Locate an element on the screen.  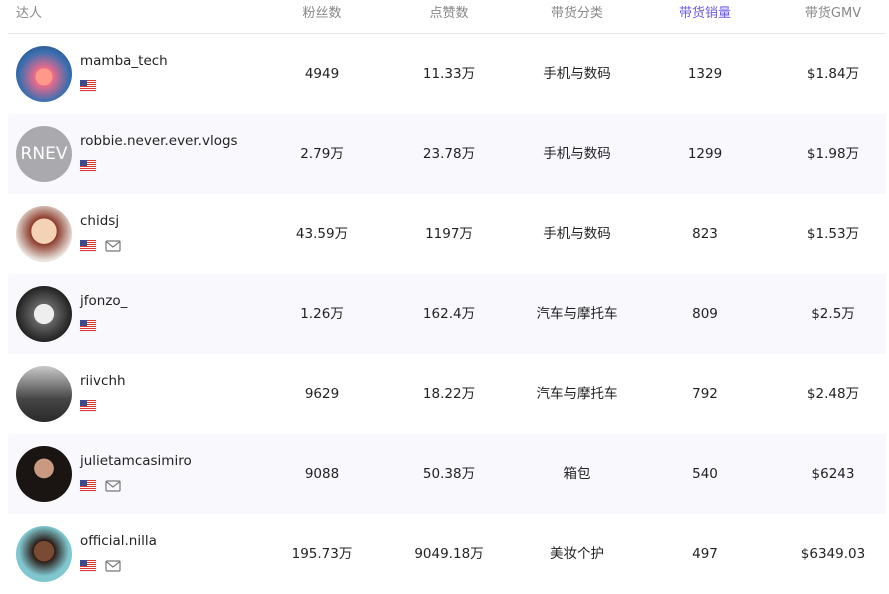
gmv-cell: $1.98万 is located at coordinates (833, 154).